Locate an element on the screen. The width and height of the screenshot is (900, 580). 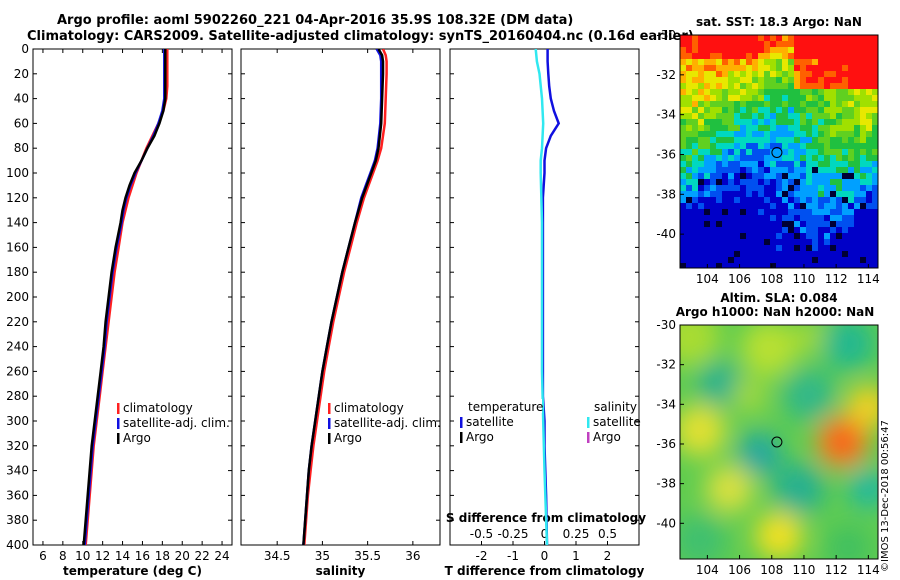
argo-position-marker is located at coordinates (777, 152).